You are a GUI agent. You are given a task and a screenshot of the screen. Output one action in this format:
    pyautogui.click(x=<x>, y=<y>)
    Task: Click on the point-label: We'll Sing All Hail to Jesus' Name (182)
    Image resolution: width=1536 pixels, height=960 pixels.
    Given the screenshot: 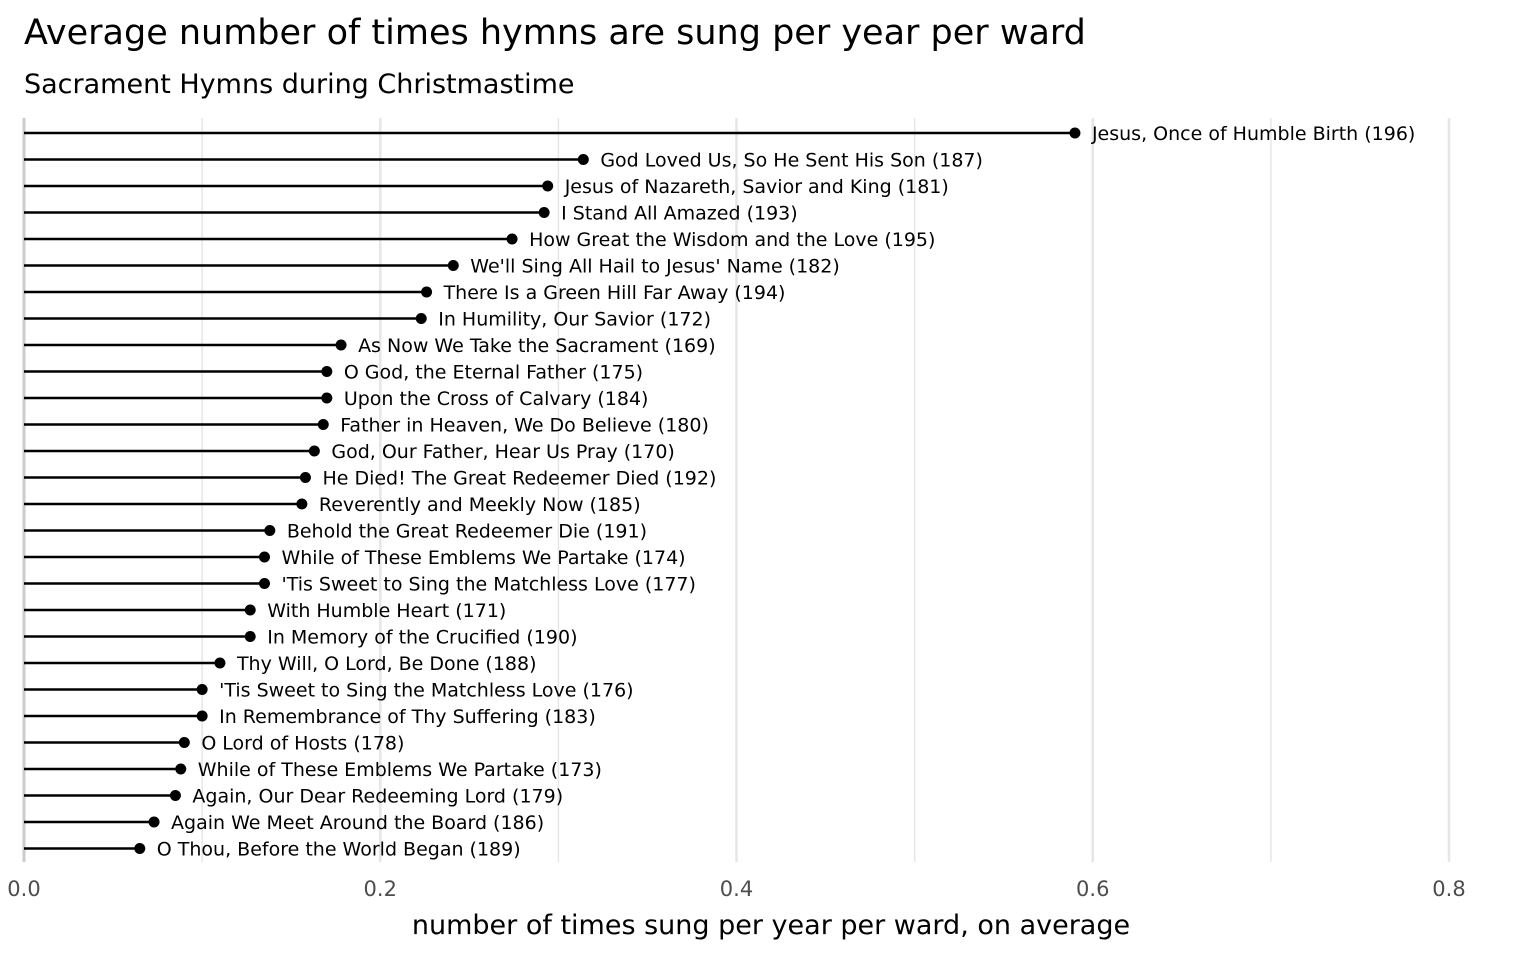 What is the action you would take?
    pyautogui.click(x=654, y=267)
    